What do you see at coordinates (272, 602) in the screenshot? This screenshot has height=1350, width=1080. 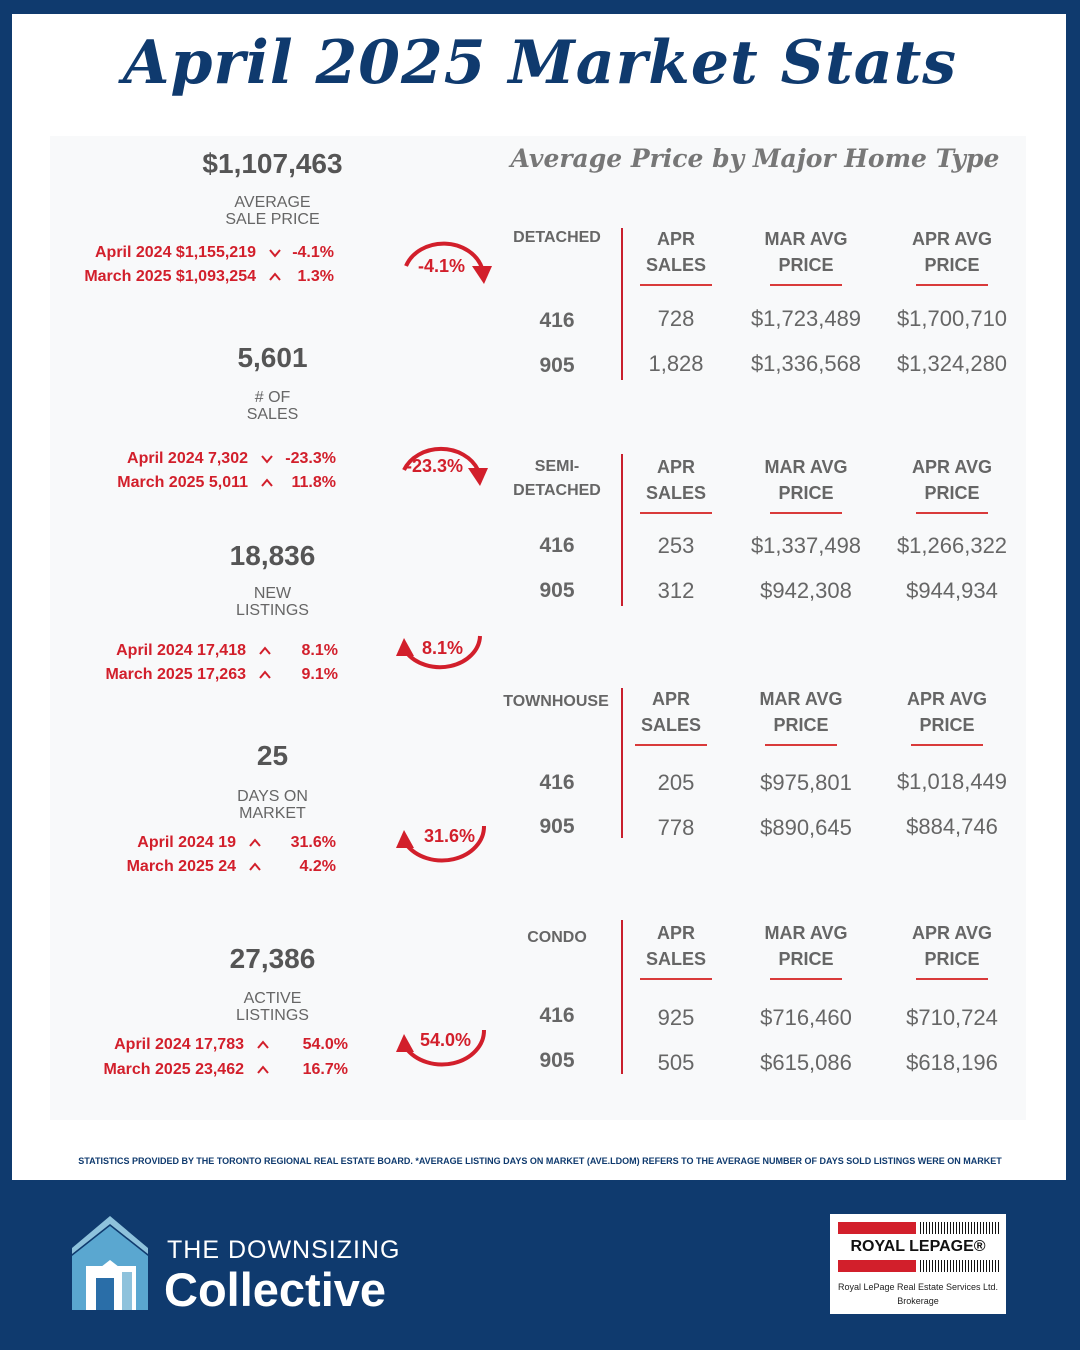 I see `stat-label: NEW LISTINGS` at bounding box center [272, 602].